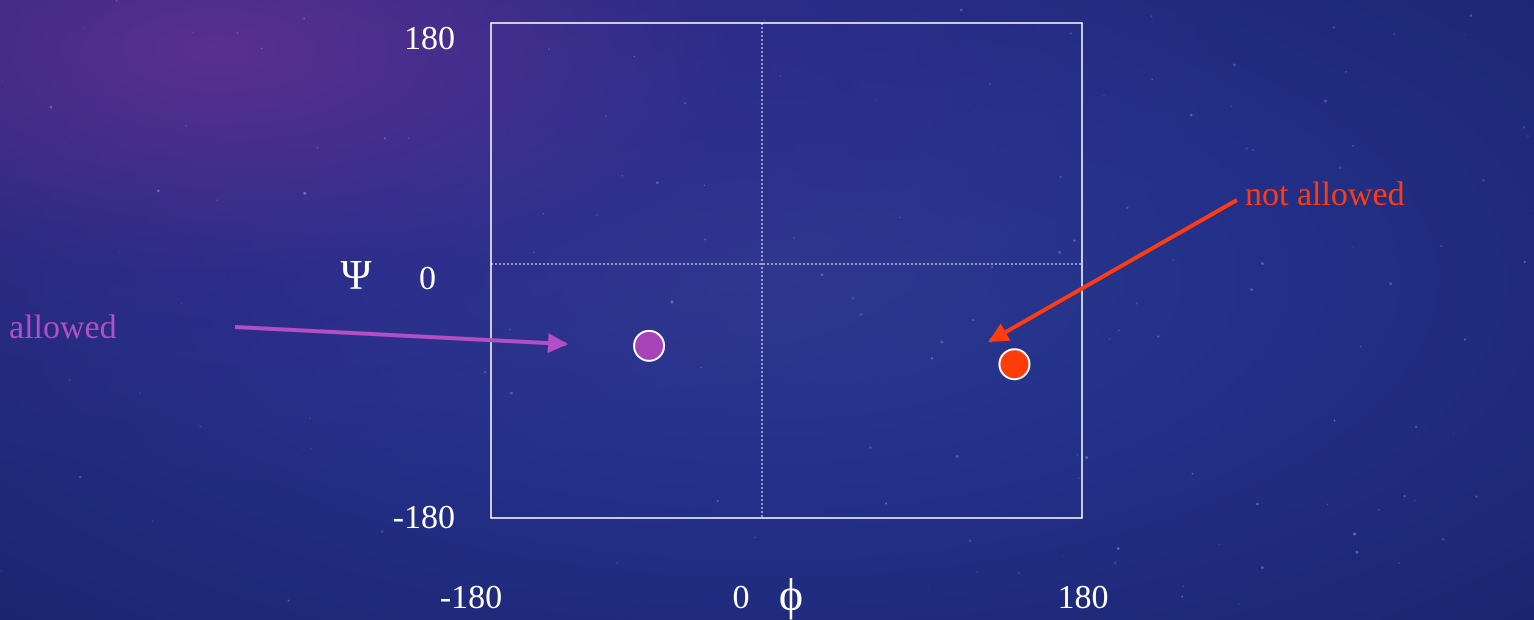  Describe the element at coordinates (429, 38) in the screenshot. I see `y-tick-label: 180` at that location.